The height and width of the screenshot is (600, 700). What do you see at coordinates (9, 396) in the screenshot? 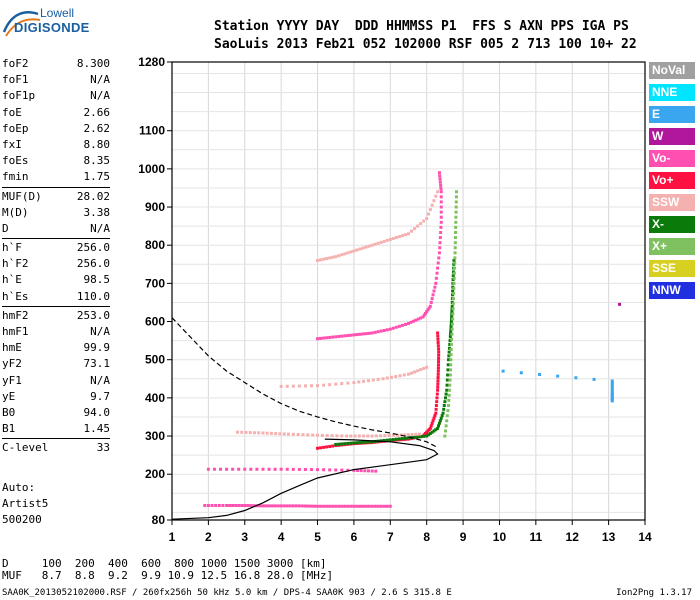
I see `param-name: yE` at bounding box center [9, 396].